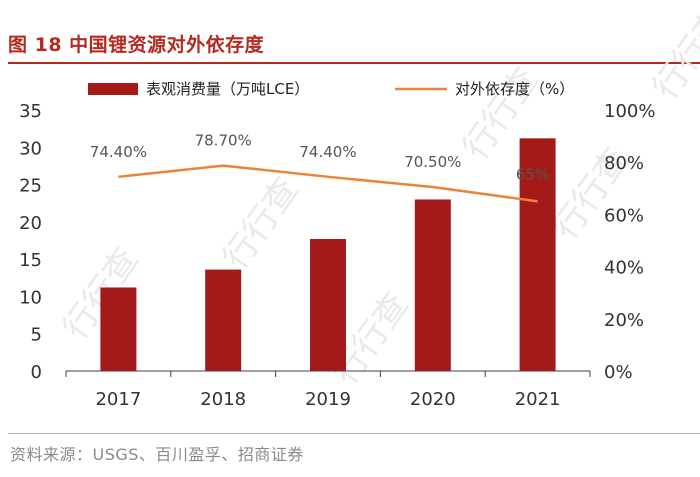 The width and height of the screenshot is (700, 477). What do you see at coordinates (36, 335) in the screenshot?
I see `y-left-tick-label: 5` at bounding box center [36, 335].